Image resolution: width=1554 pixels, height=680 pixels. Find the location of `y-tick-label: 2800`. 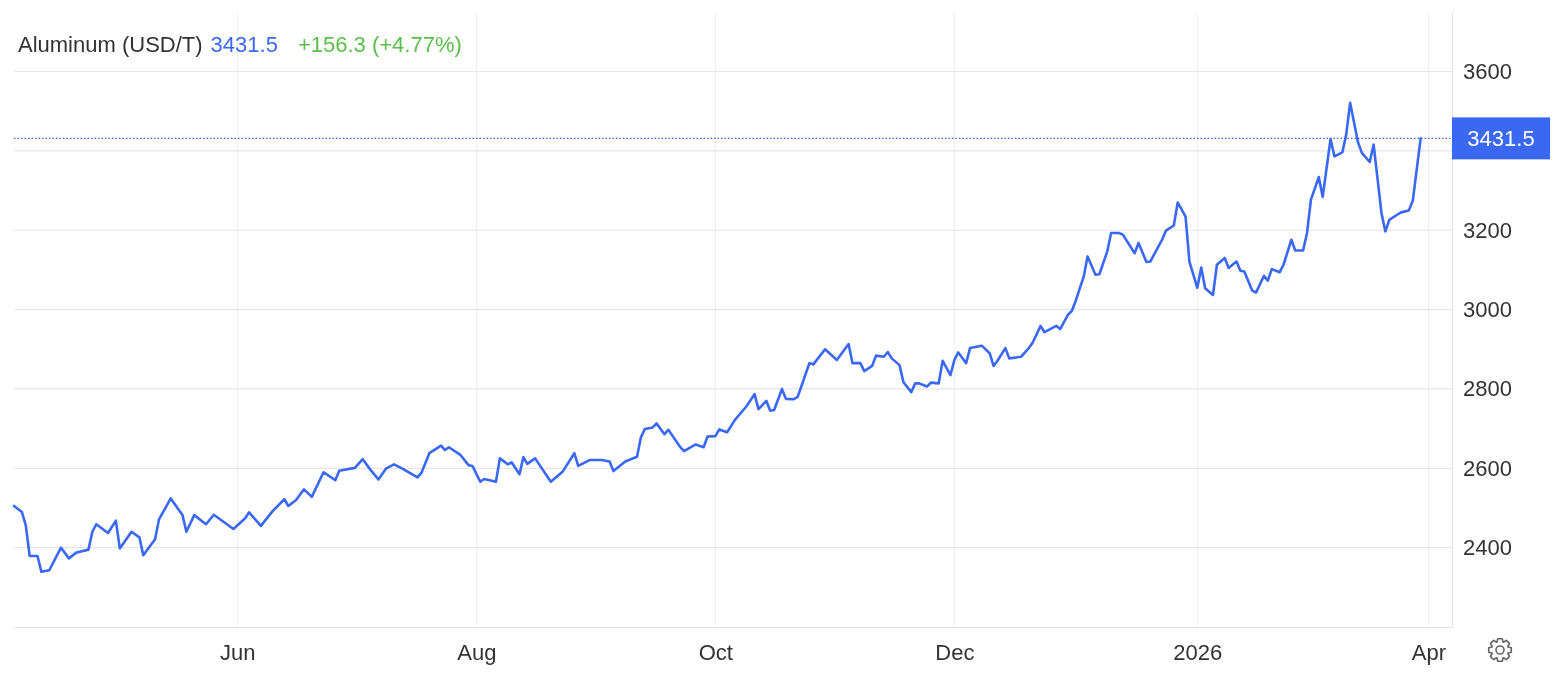

y-tick-label: 2800 is located at coordinates (1487, 389).